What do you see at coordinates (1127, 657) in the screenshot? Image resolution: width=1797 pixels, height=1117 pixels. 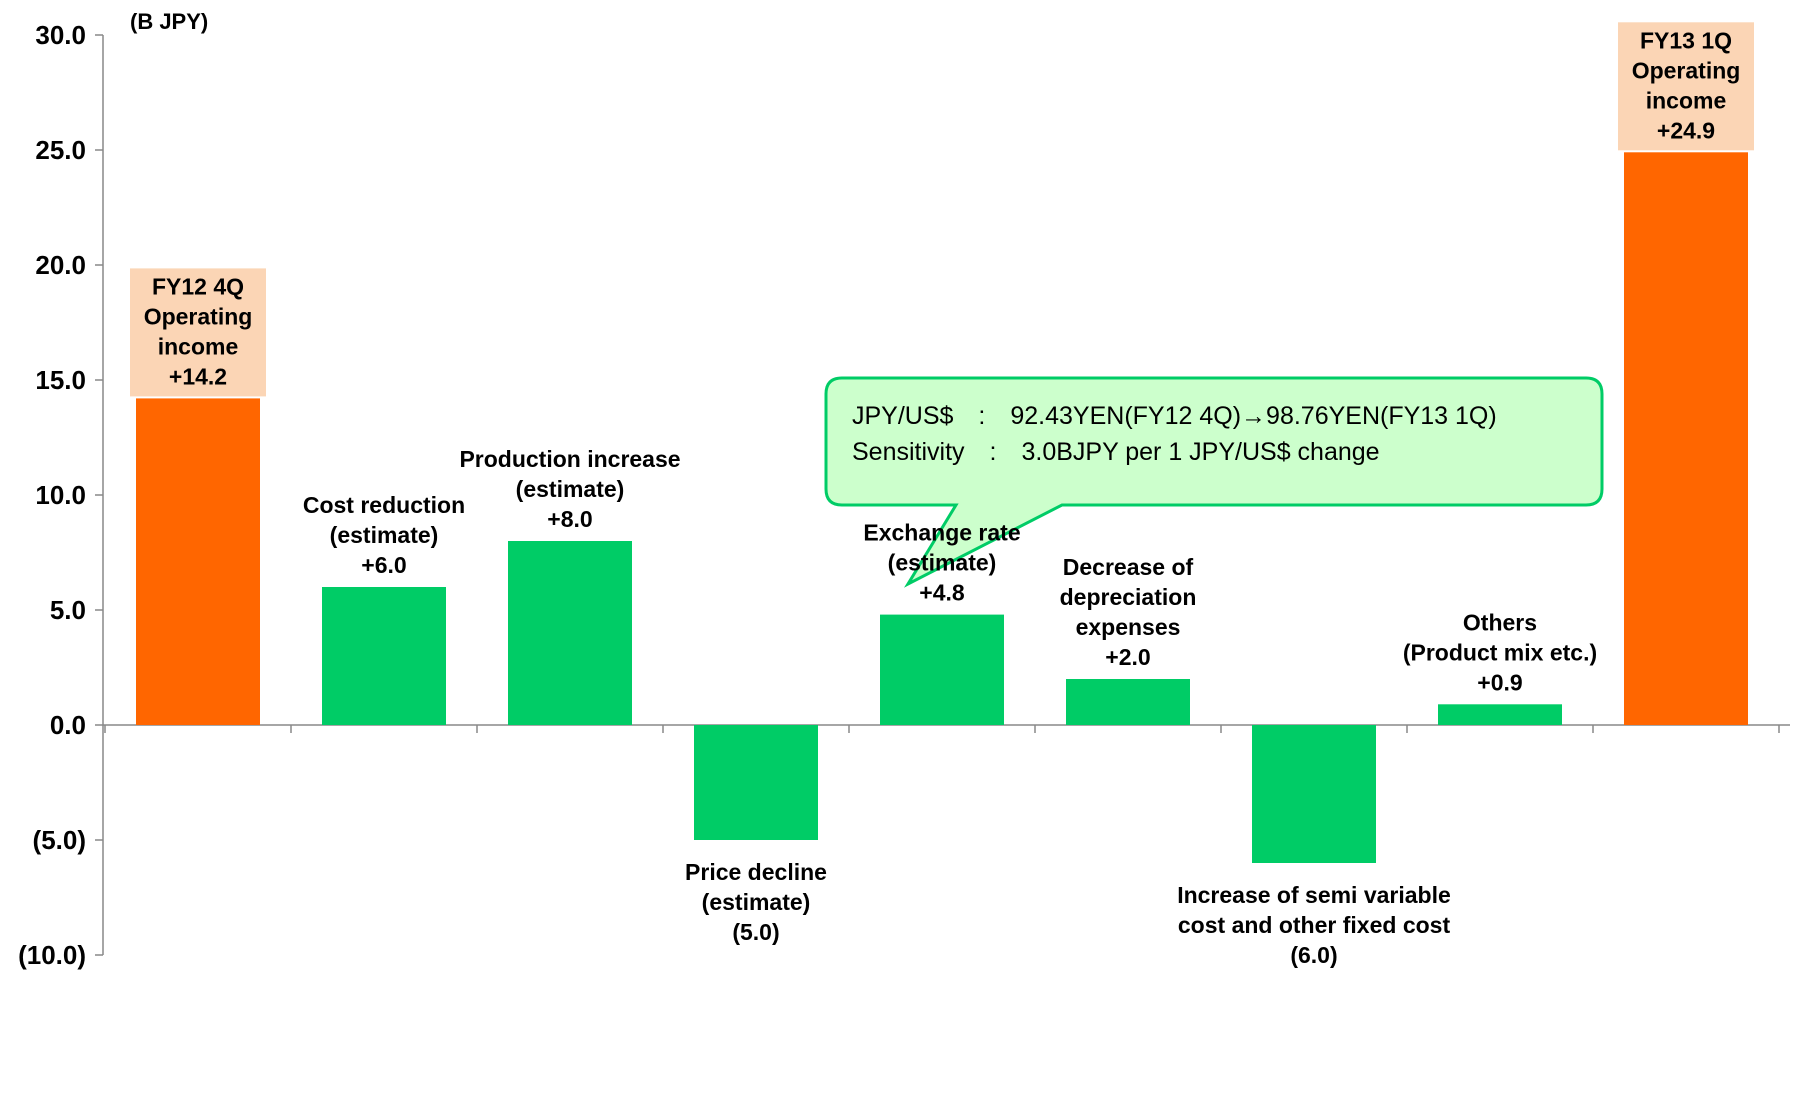 I see `bar-label-decrease-of-depreciation: +2.0` at bounding box center [1127, 657].